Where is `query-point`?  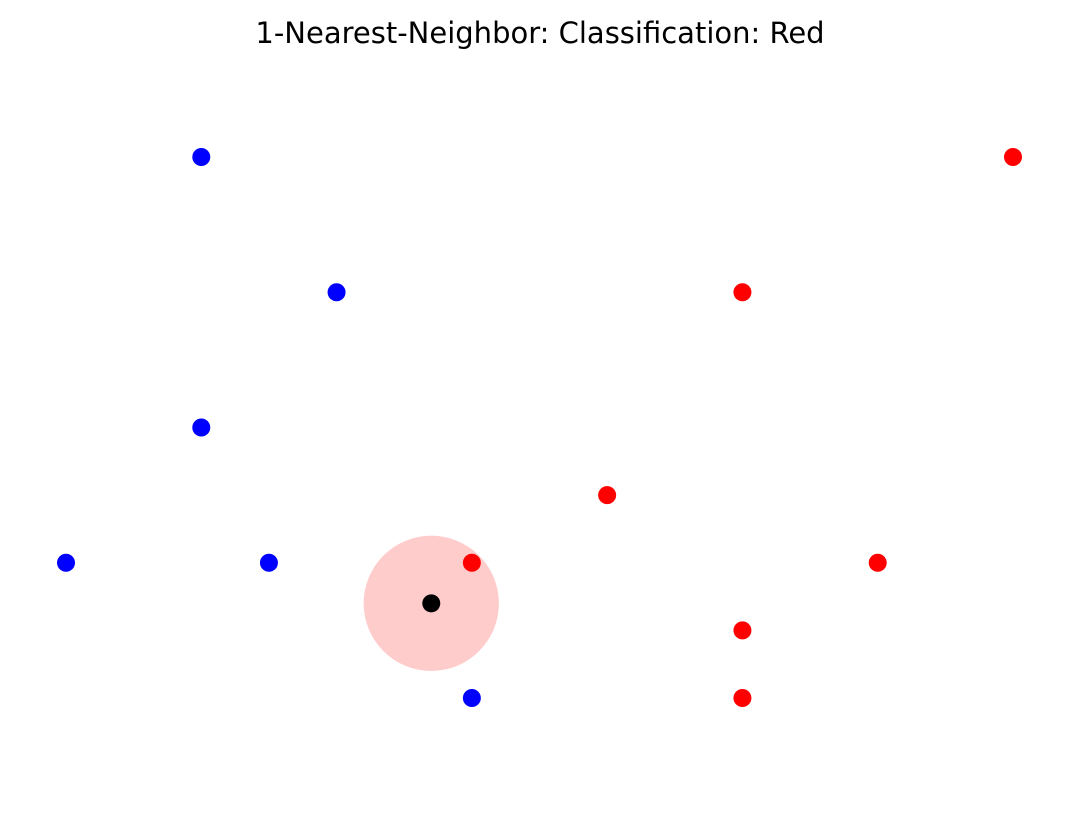 query-point is located at coordinates (431, 603).